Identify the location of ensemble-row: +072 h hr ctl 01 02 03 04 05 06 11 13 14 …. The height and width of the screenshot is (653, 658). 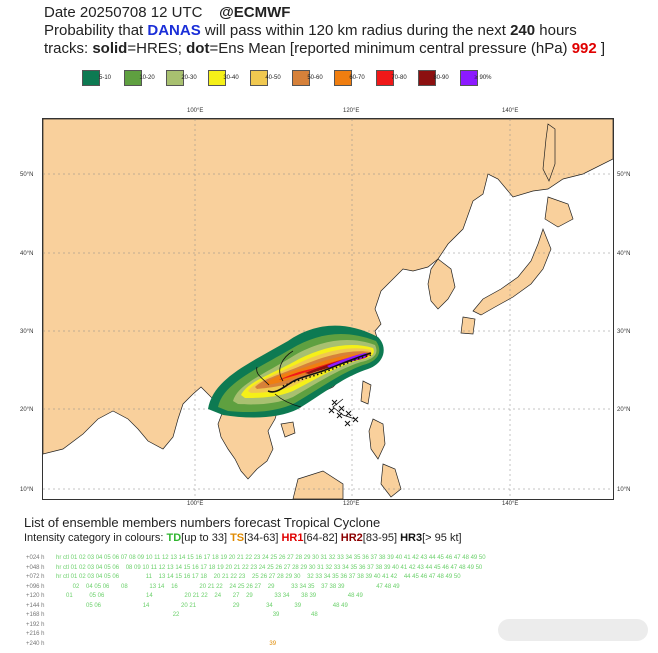
(256, 578).